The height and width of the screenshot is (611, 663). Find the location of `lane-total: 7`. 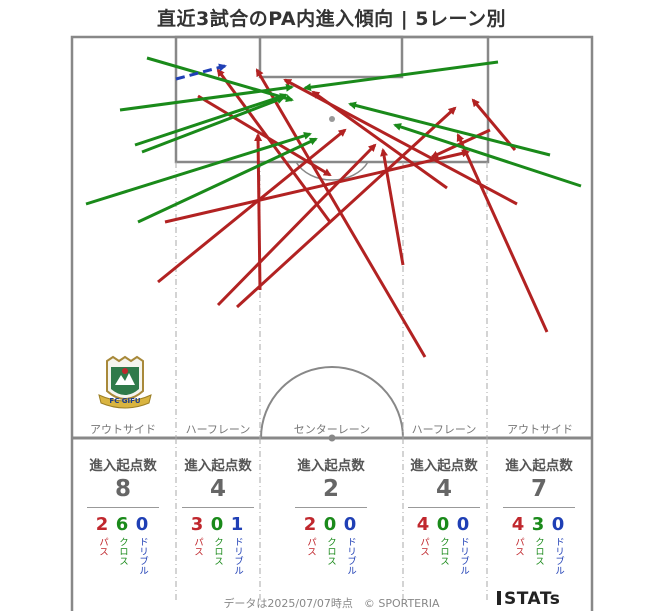

lane-total: 7 is located at coordinates (538, 489).